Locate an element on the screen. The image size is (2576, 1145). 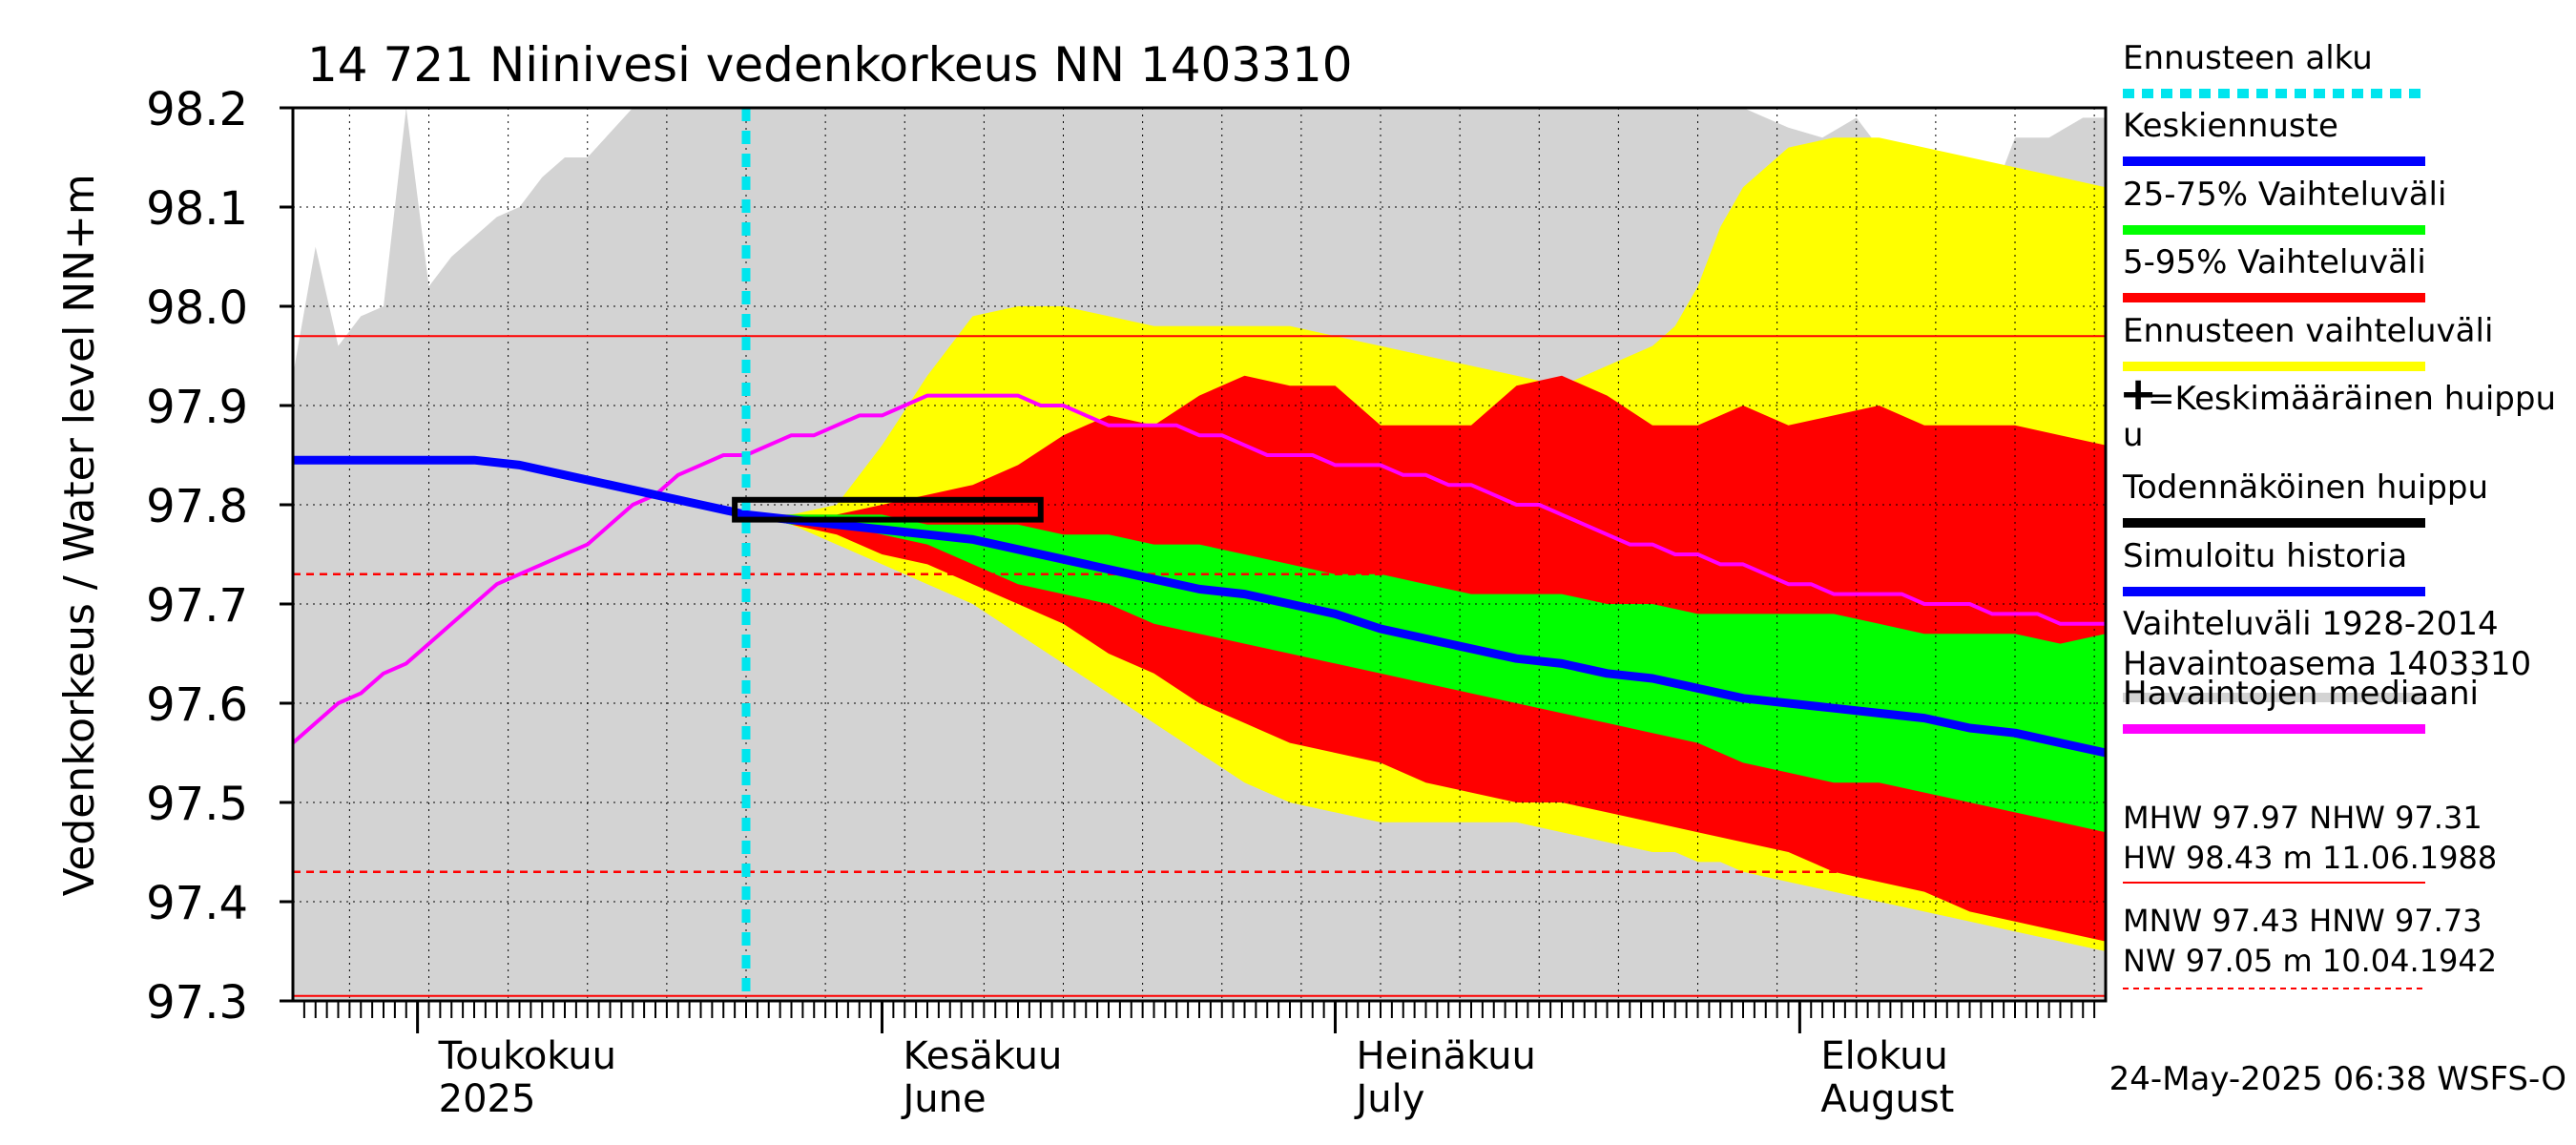
legend-label: Vaihteluväli 1928-2014 is located at coordinates (2311, 624).